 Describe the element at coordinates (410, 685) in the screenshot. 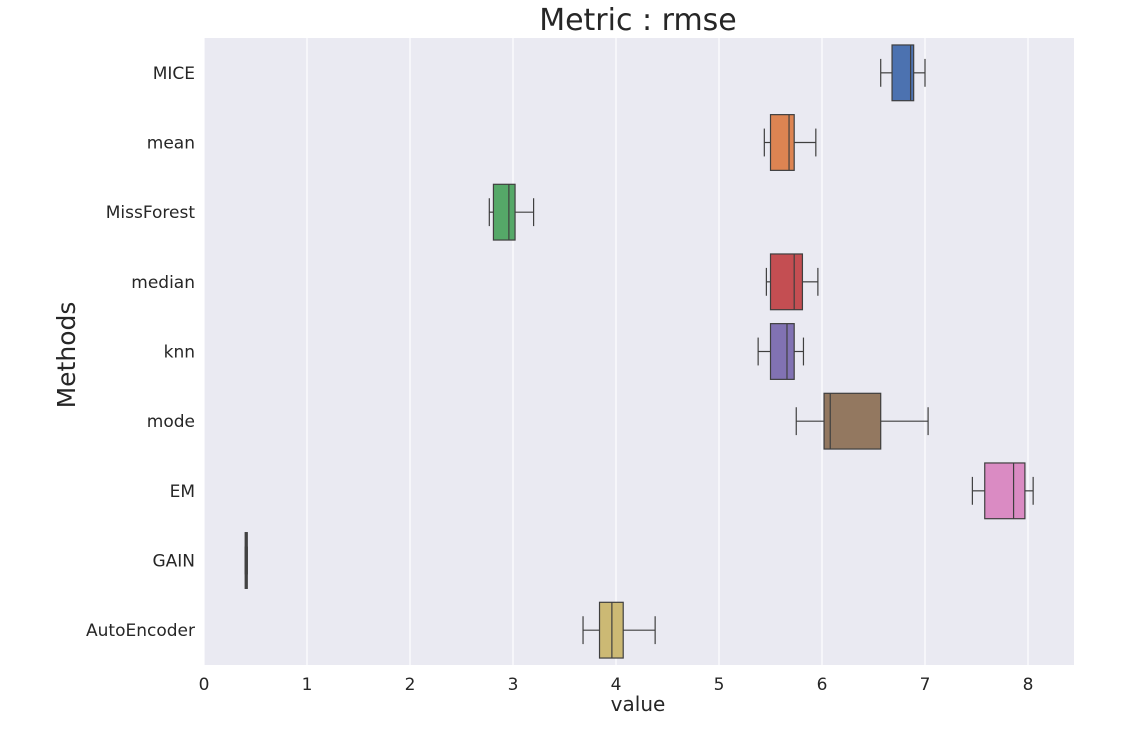

I see `x-tick-label: 2` at that location.